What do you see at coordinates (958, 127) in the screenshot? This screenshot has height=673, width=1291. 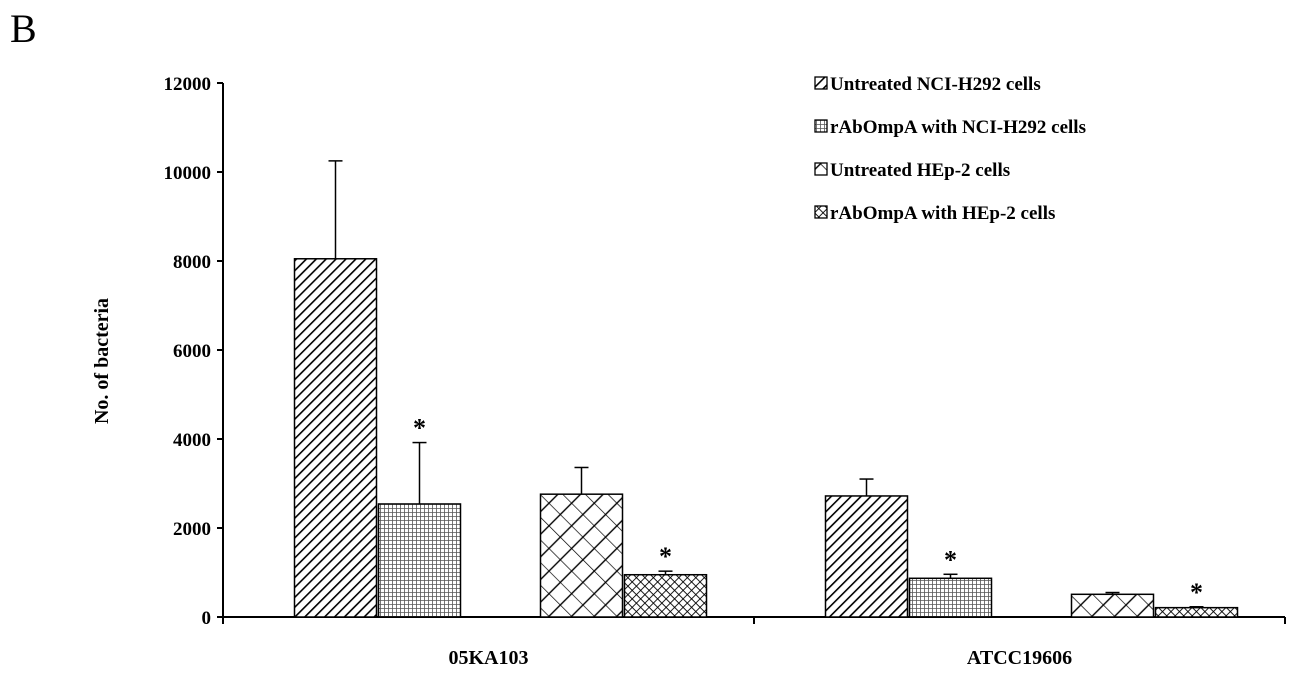 I see `legend-label: rAbOmpA with NCI-H292 cells` at bounding box center [958, 127].